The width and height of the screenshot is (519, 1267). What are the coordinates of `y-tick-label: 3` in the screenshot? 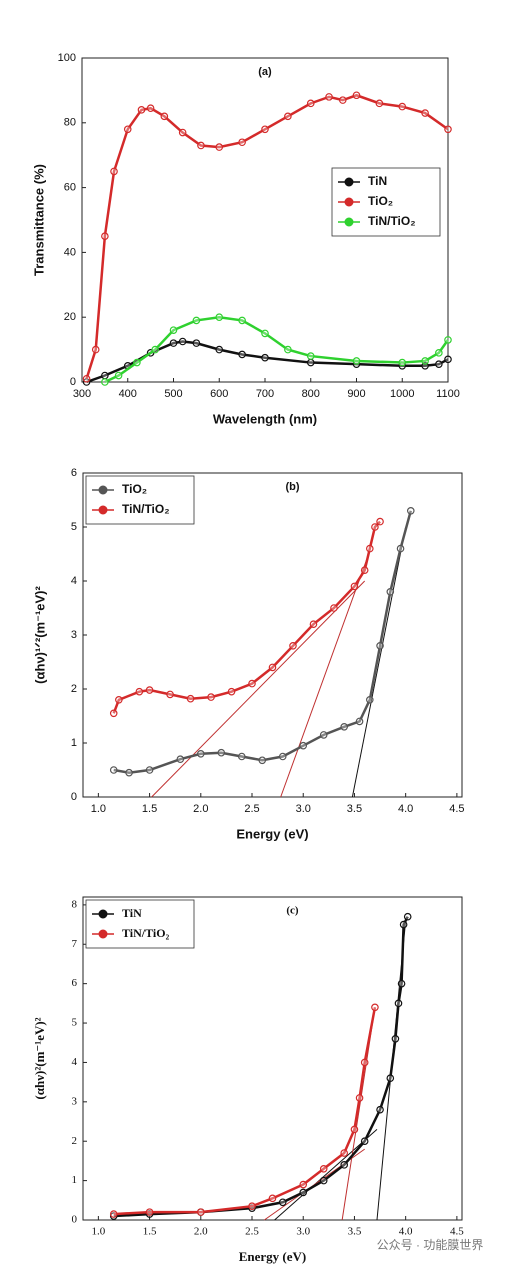 It's located at (74, 635).